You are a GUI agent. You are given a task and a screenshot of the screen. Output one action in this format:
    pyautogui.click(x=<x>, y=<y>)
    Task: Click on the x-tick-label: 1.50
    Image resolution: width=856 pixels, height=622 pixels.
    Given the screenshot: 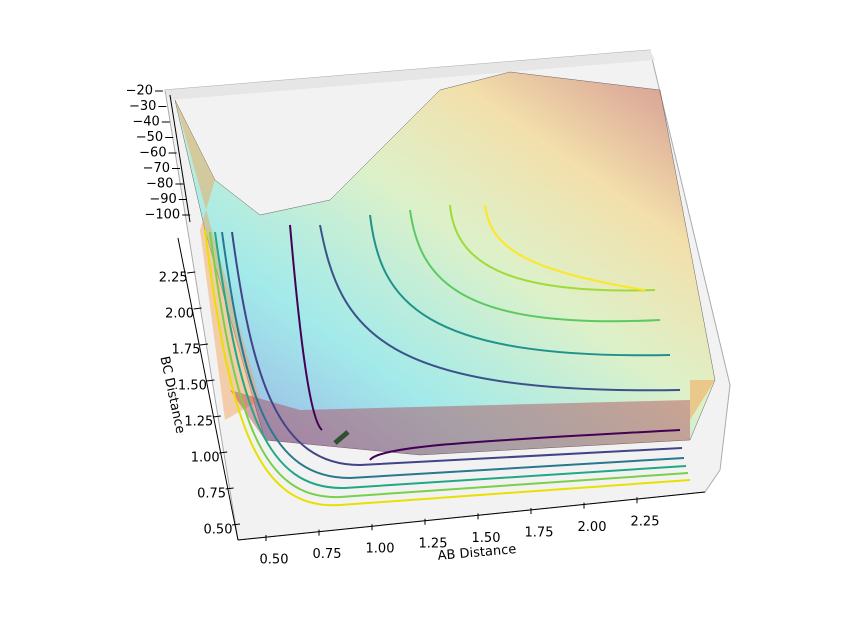 What is the action you would take?
    pyautogui.click(x=486, y=538)
    